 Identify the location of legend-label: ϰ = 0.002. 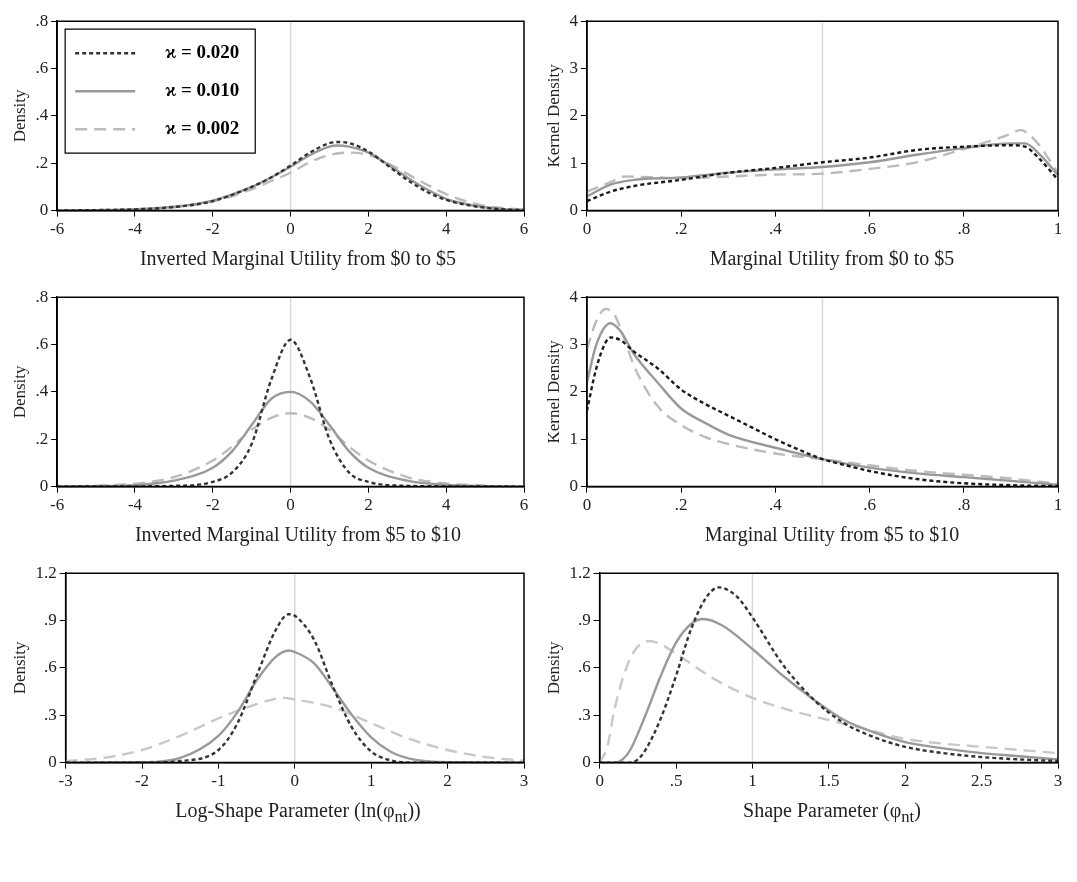
(202, 128).